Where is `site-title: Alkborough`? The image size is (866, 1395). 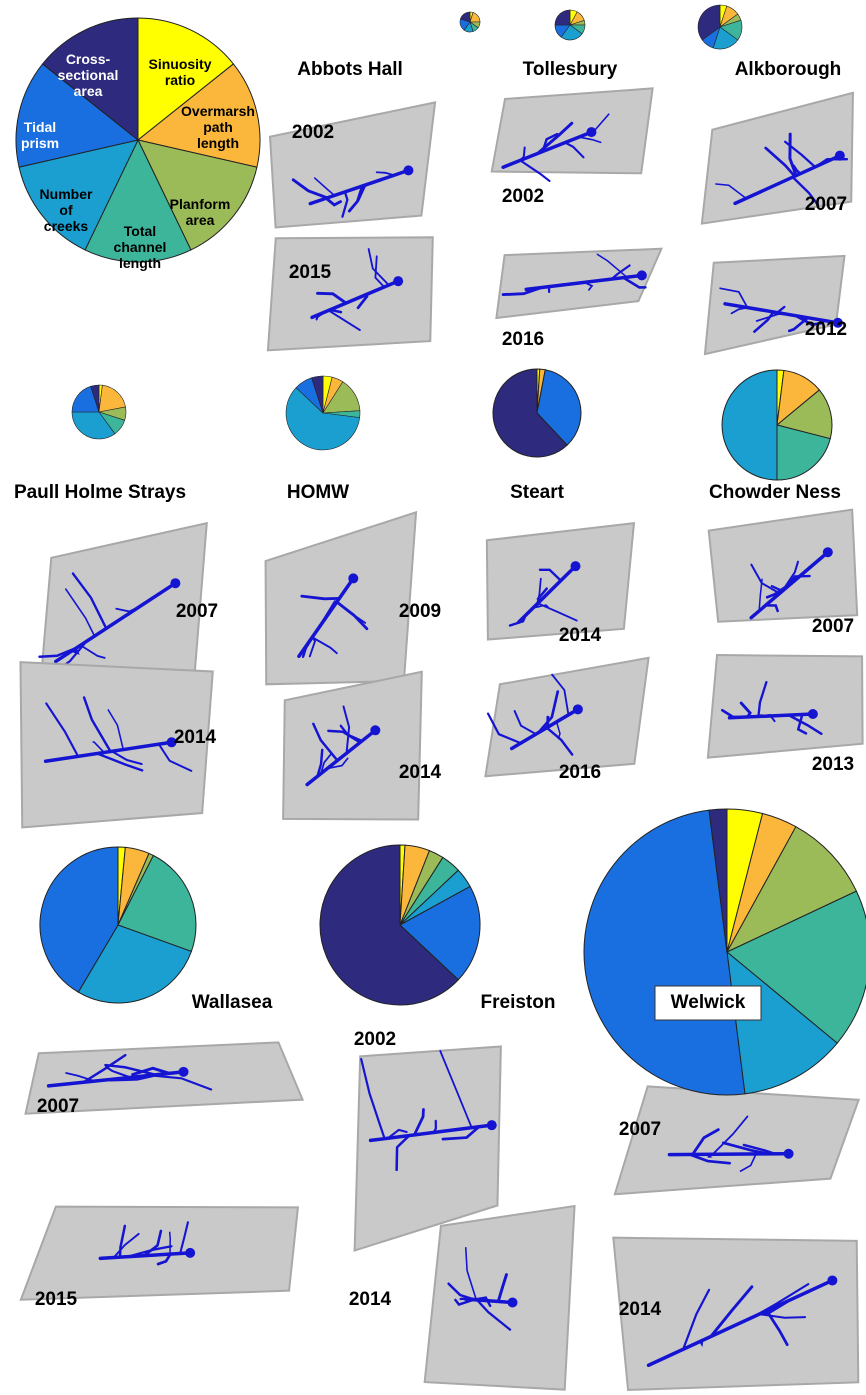 site-title: Alkborough is located at coordinates (788, 69).